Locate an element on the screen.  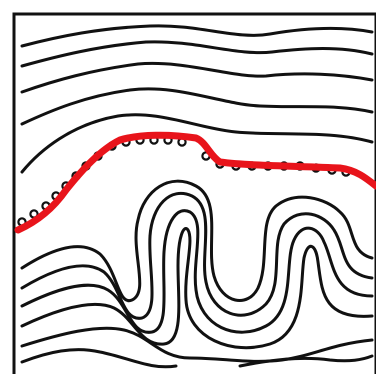
lower-layers is located at coordinates (197, 358).